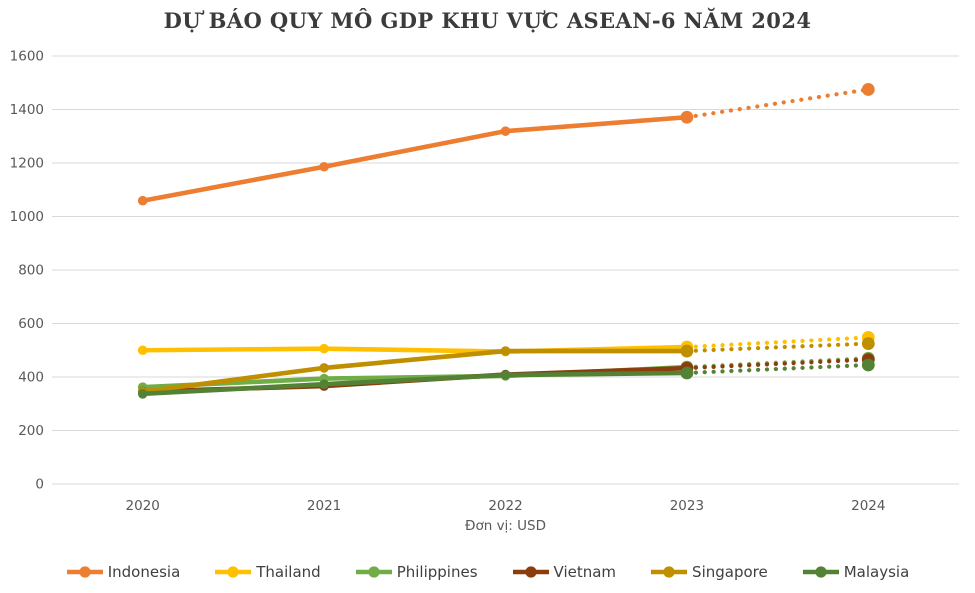 The height and width of the screenshot is (593, 975). Describe the element at coordinates (415, 159) in the screenshot. I see `series-line-indonesia` at that location.